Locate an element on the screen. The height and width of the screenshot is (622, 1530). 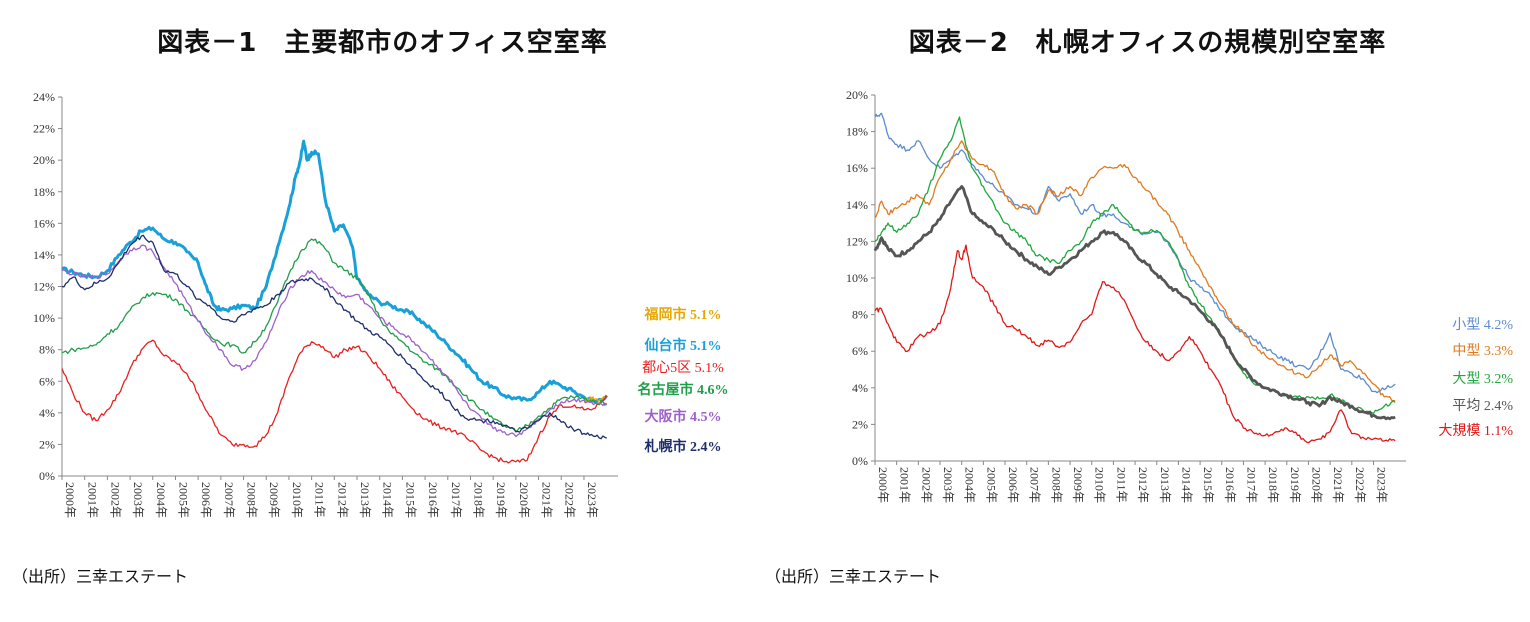
y-tick-label: 22% is located at coordinates (44, 129).